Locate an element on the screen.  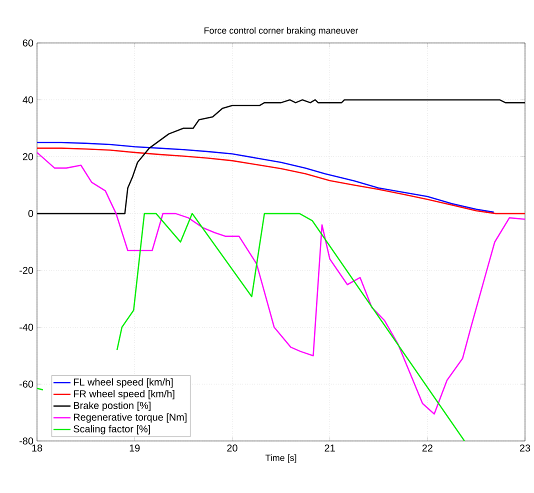
x-tick-label: 18 is located at coordinates (37, 448).